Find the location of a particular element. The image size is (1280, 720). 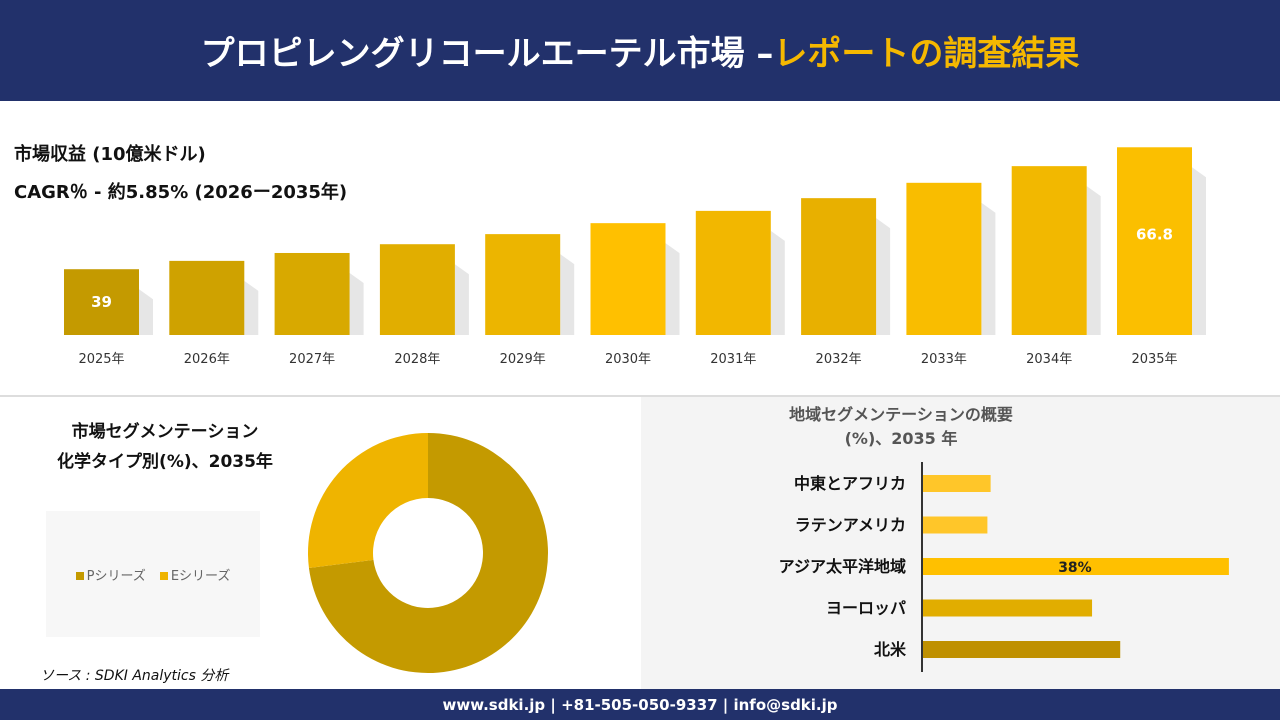

y-tick-label: アジア太平洋地域 is located at coordinates (842, 566).